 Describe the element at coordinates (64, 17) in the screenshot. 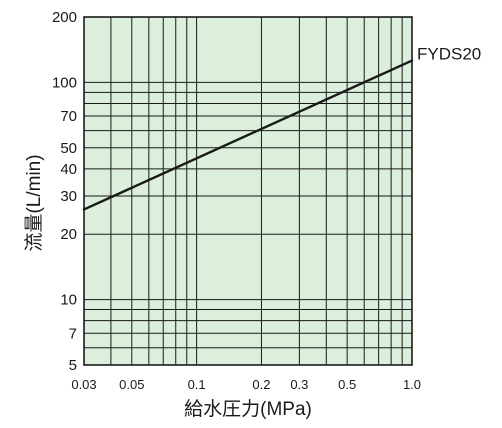

I see `y-tick-label: 200` at that location.